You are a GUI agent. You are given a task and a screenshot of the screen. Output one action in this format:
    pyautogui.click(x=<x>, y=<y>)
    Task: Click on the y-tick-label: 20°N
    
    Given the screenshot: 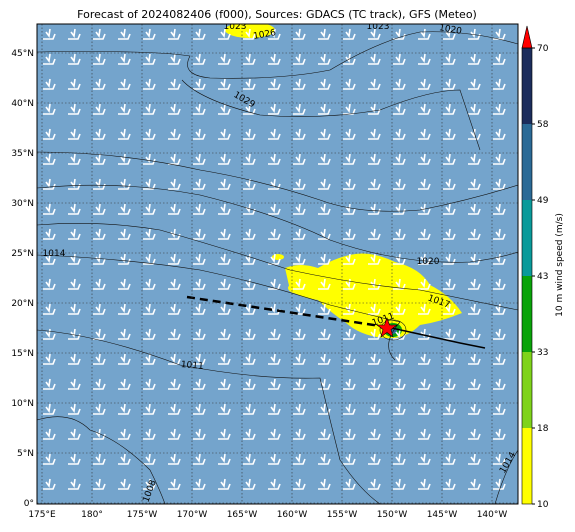 What is the action you would take?
    pyautogui.click(x=22, y=304)
    